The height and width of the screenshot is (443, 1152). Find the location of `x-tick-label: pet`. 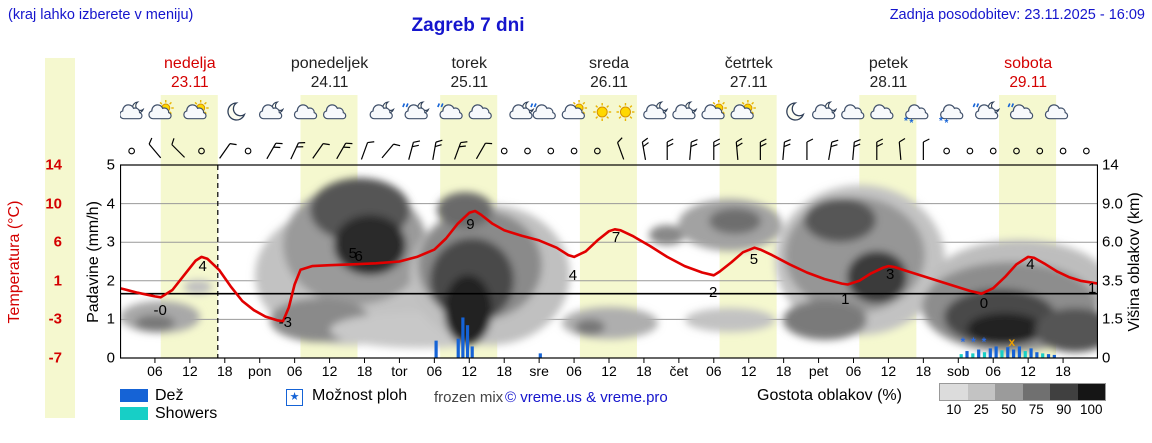

x-tick-label: pet is located at coordinates (819, 371).